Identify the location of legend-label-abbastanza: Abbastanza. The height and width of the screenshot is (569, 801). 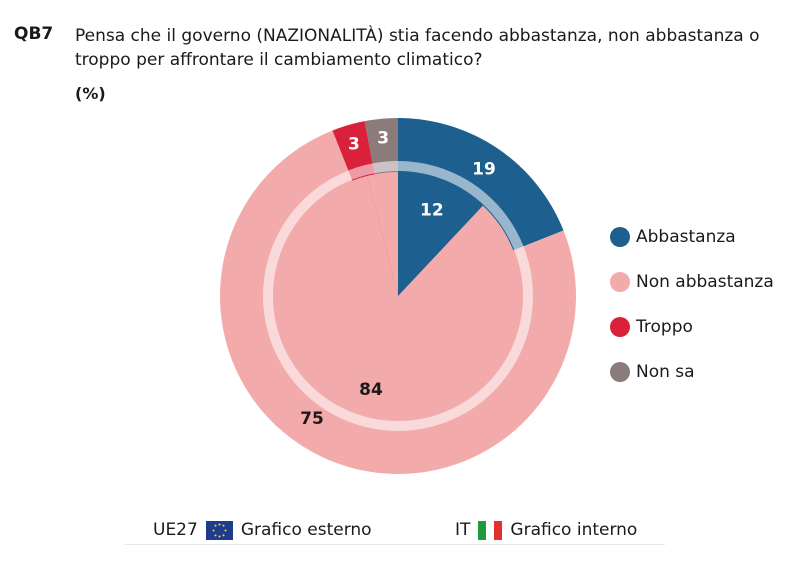
(686, 236).